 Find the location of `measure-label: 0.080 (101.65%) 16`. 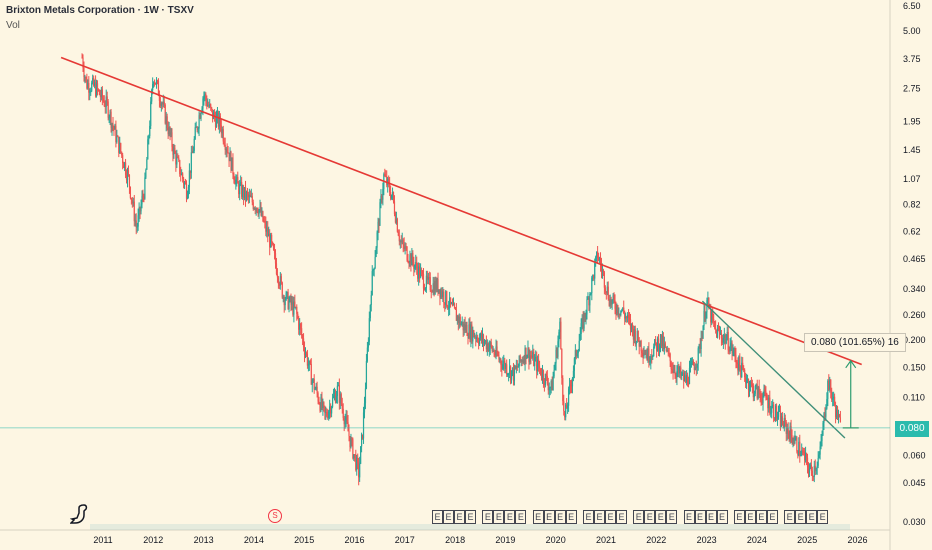

measure-label: 0.080 (101.65%) 16 is located at coordinates (855, 342).